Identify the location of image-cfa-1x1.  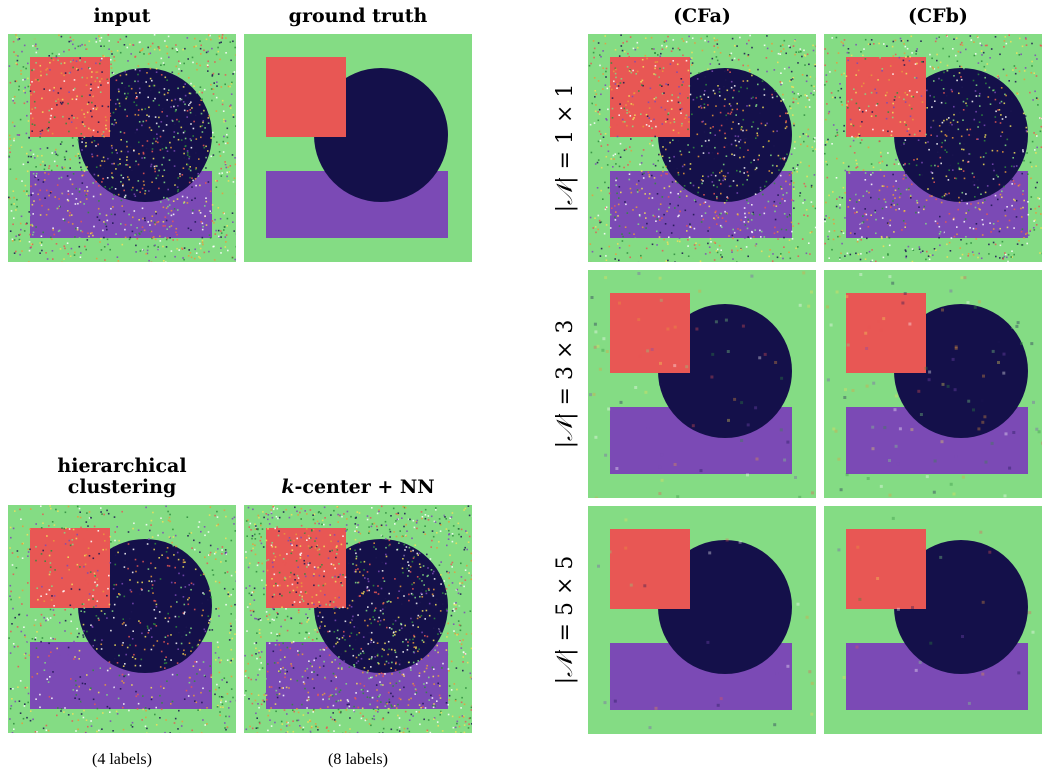
(702, 148).